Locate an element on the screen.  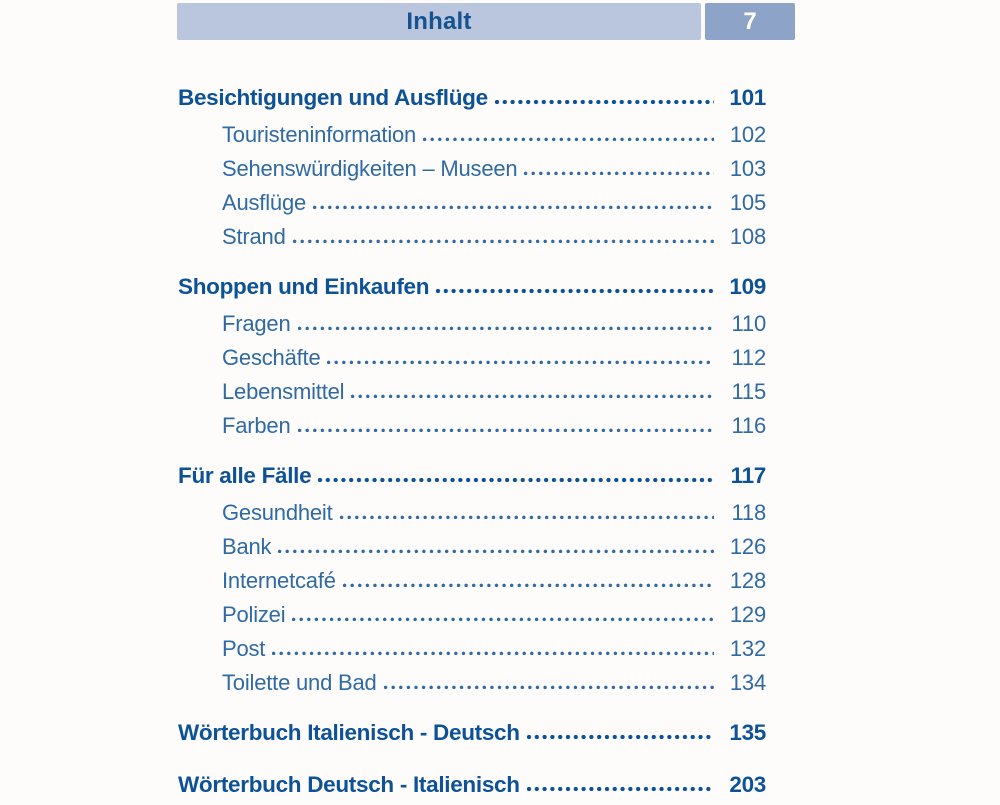
toc-item: Touristeninformation 102 is located at coordinates (472, 135).